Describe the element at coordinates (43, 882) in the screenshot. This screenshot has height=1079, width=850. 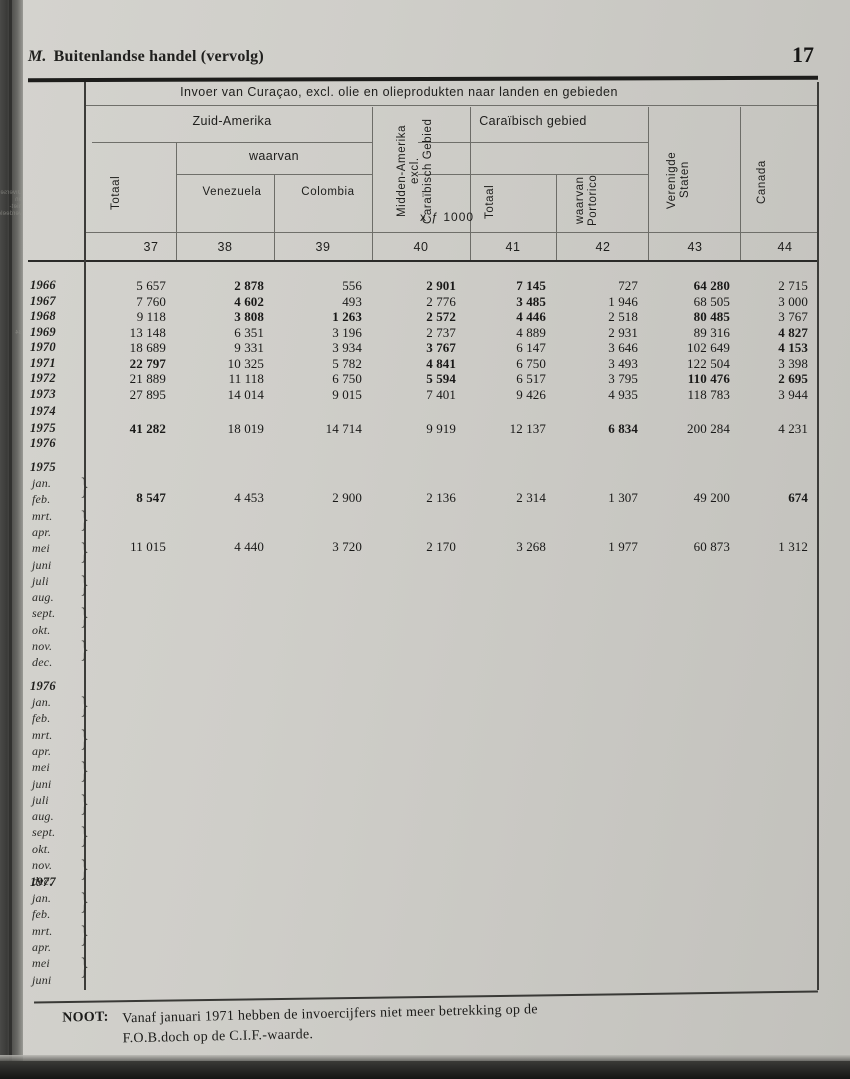
I see `row-label-year: 1977` at that location.